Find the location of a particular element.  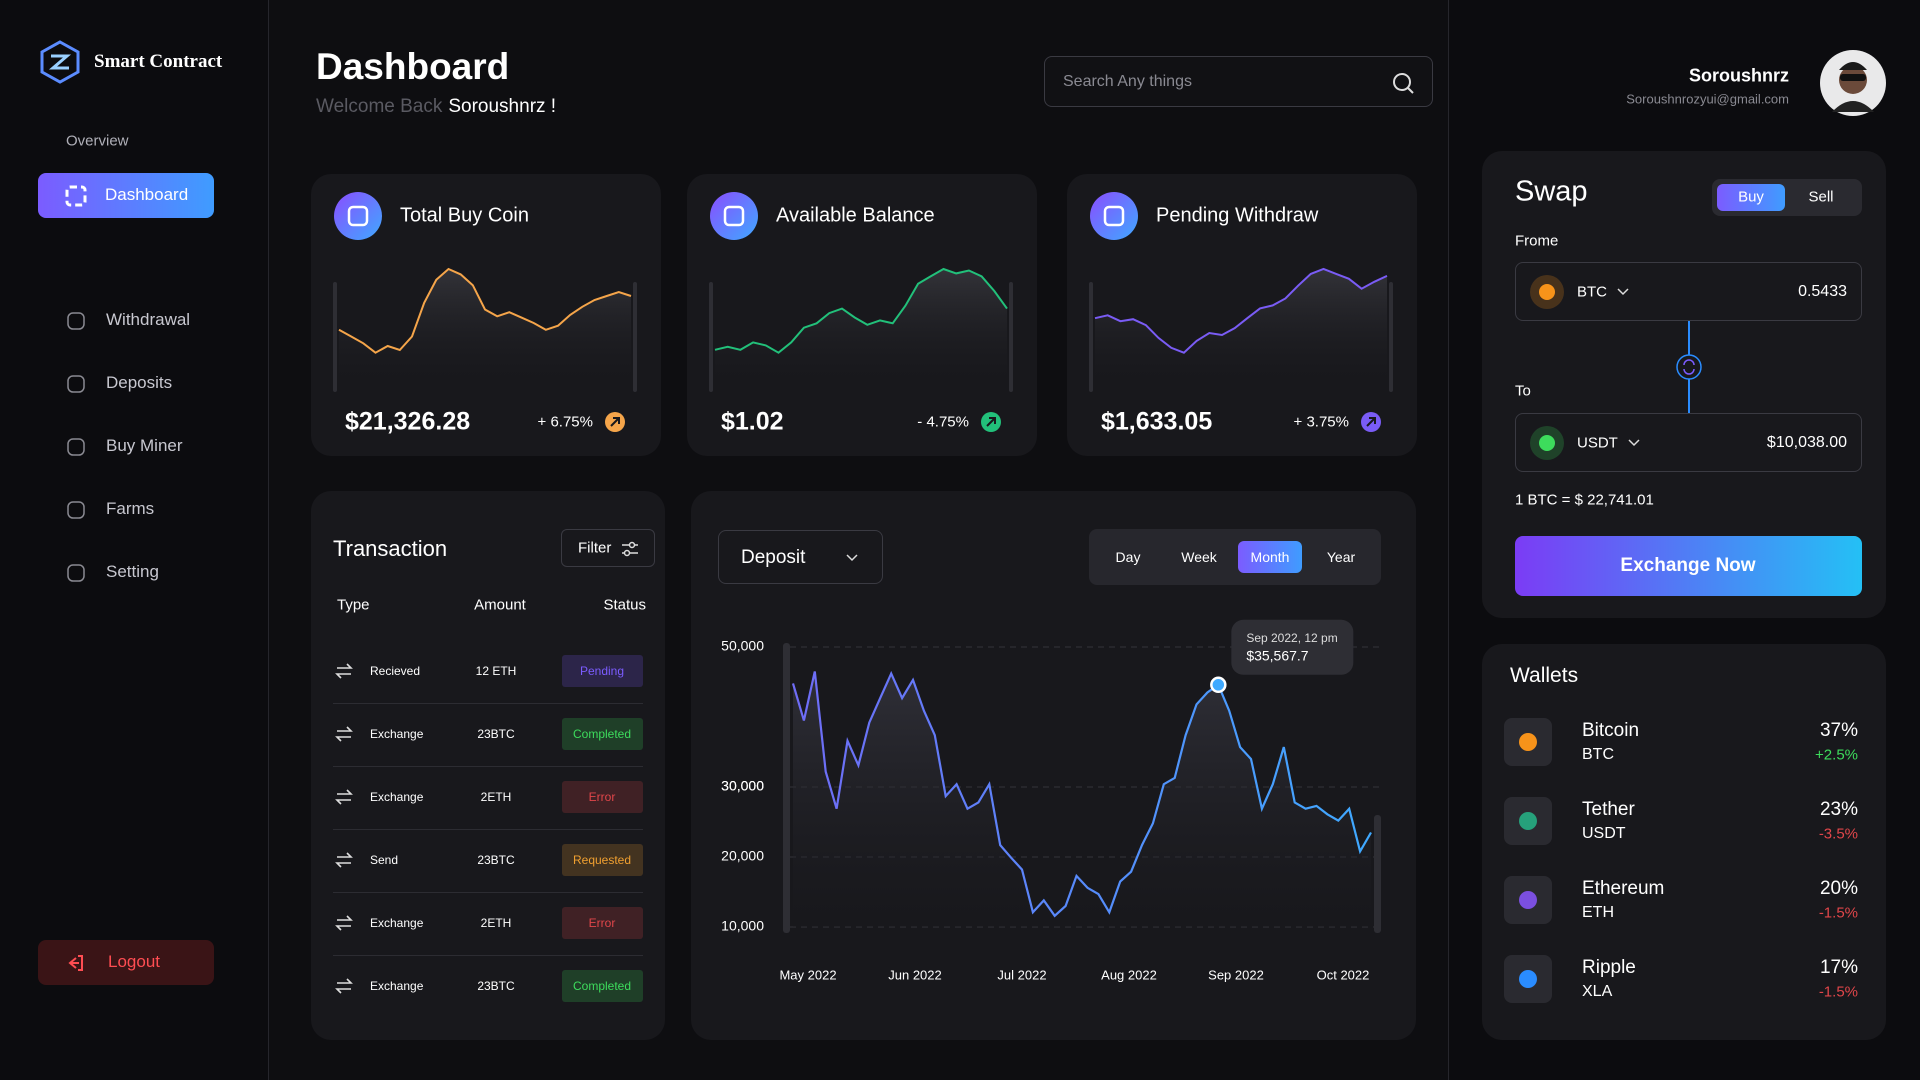

card-amount: $1.02 is located at coordinates (752, 421).